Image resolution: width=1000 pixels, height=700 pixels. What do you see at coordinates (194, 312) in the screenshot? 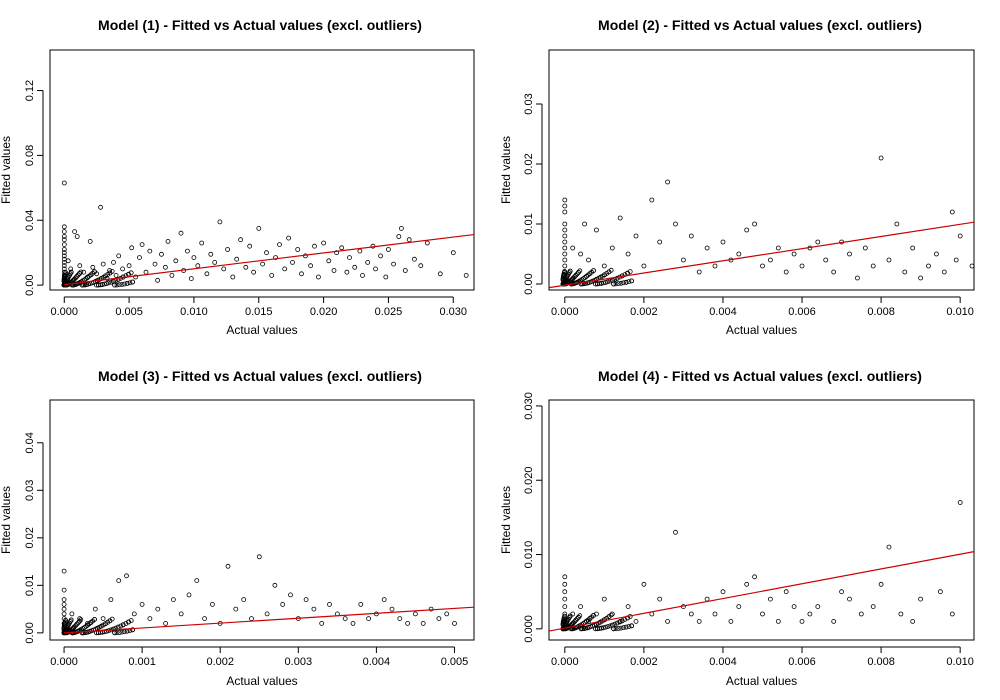
I see `x-tick-label: 0.010` at bounding box center [194, 312].